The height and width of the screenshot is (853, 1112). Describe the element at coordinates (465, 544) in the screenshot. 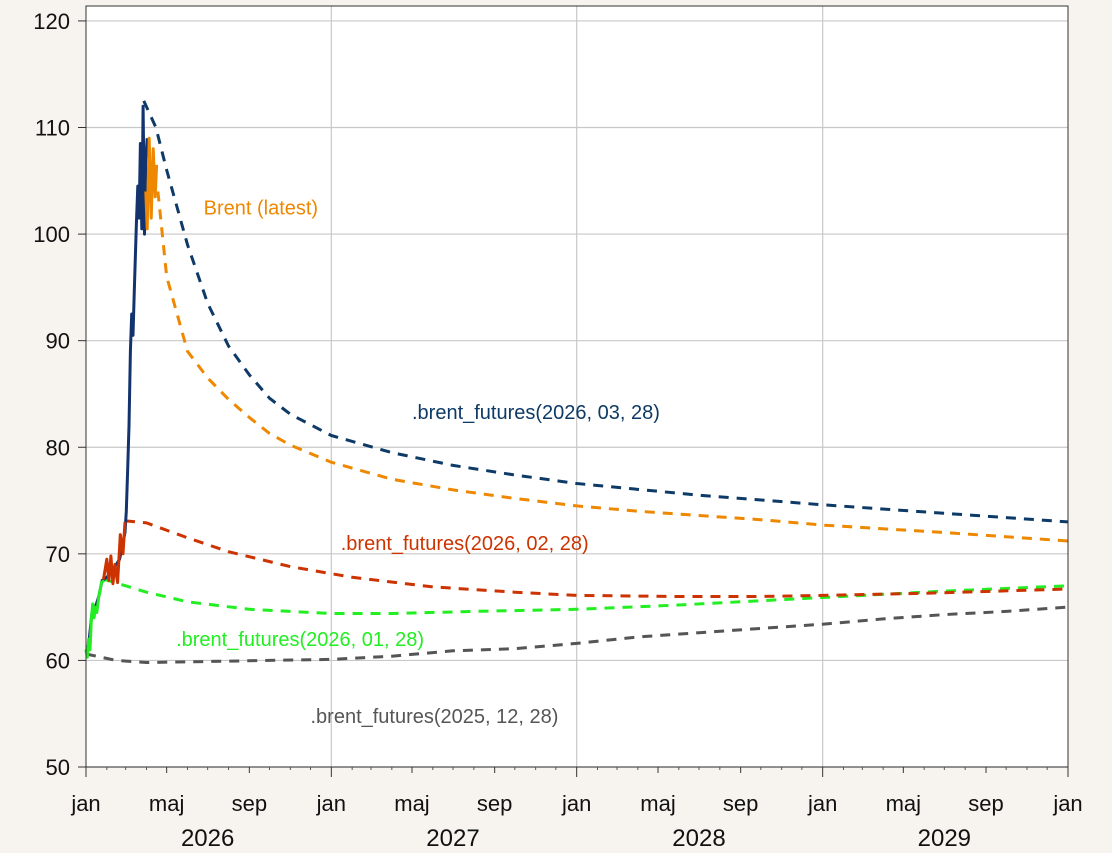

I see `series-label-2: .brent_futures(2026, 02, 28)` at that location.